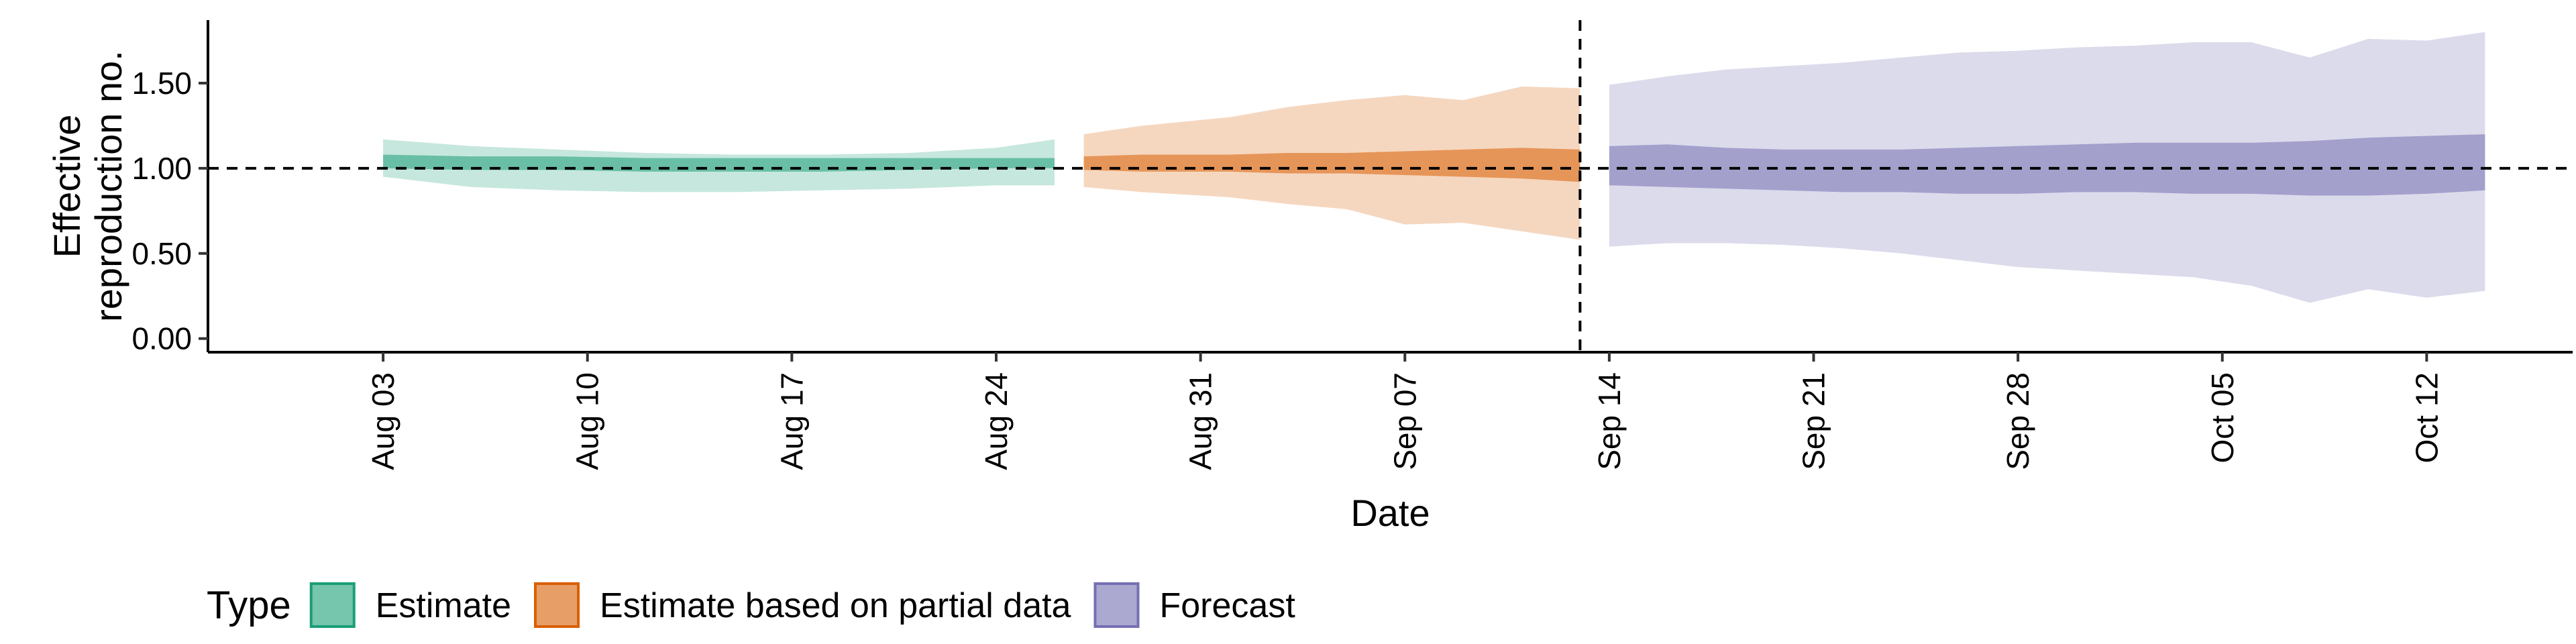  I want to click on legend-item-label: Estimate based on partial data, so click(835, 605).